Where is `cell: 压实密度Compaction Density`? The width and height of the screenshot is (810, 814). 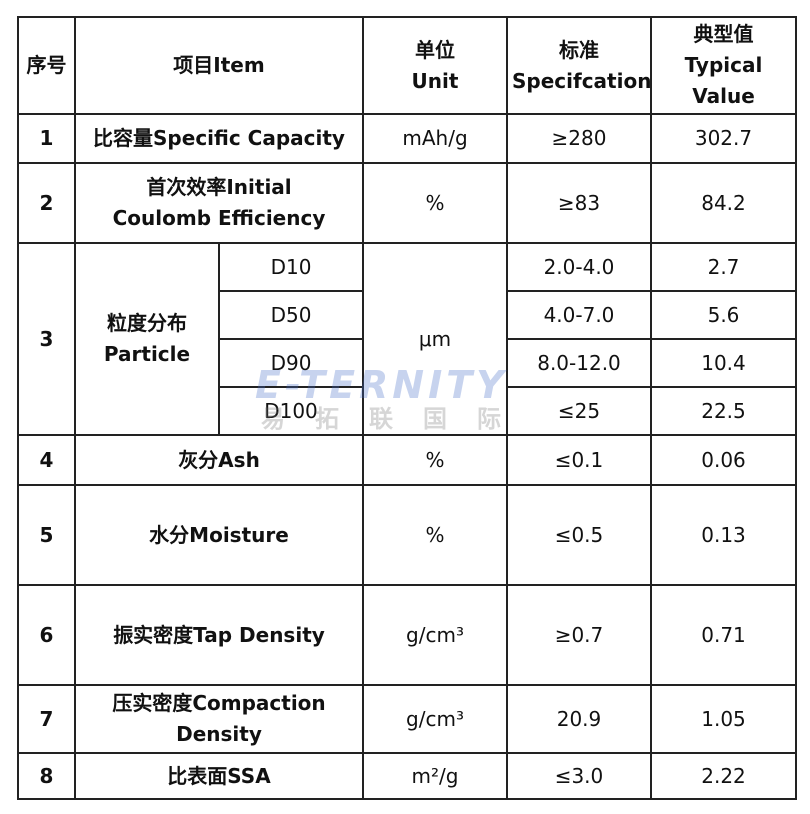 cell: 压实密度Compaction Density is located at coordinates (219, 719).